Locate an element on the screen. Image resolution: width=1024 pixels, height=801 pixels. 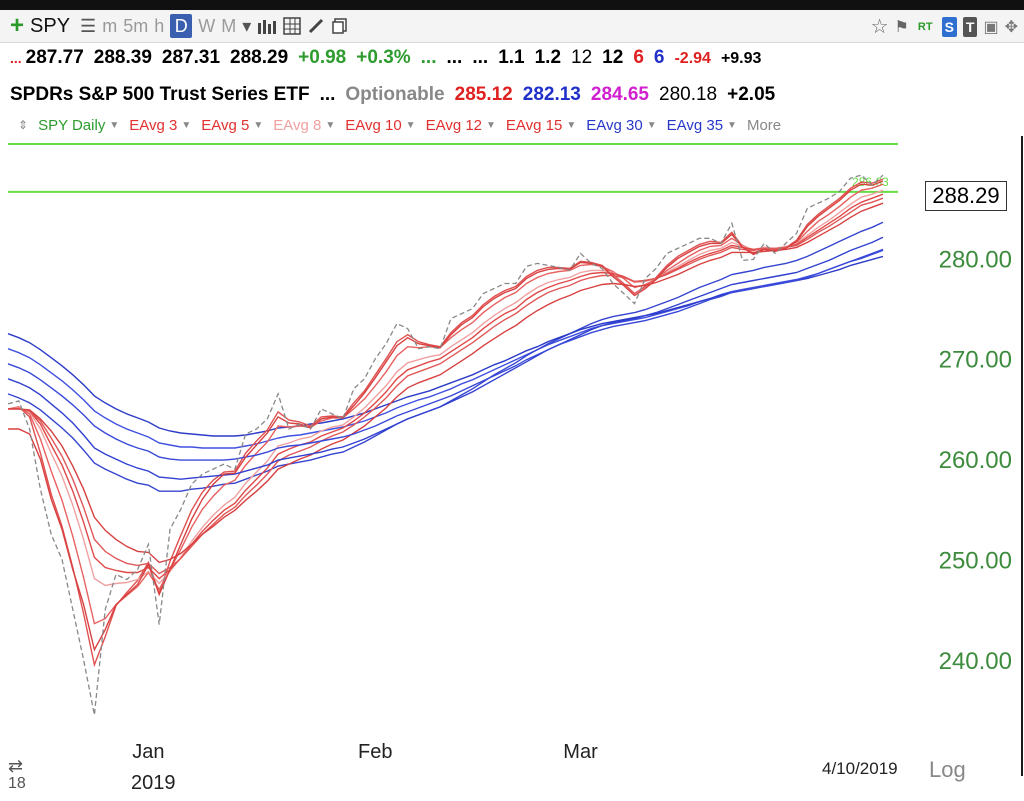
quote-v8: +9.93 is located at coordinates (741, 58).